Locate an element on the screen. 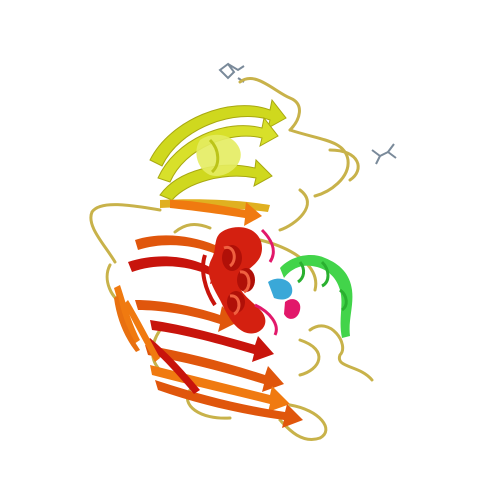  ligand-sticks-right is located at coordinates (384, 154).